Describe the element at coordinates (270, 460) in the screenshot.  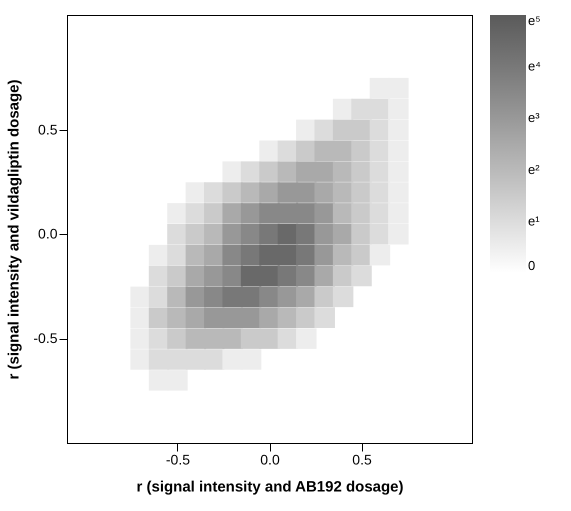
I see `x-tick-label: 0.0` at that location.